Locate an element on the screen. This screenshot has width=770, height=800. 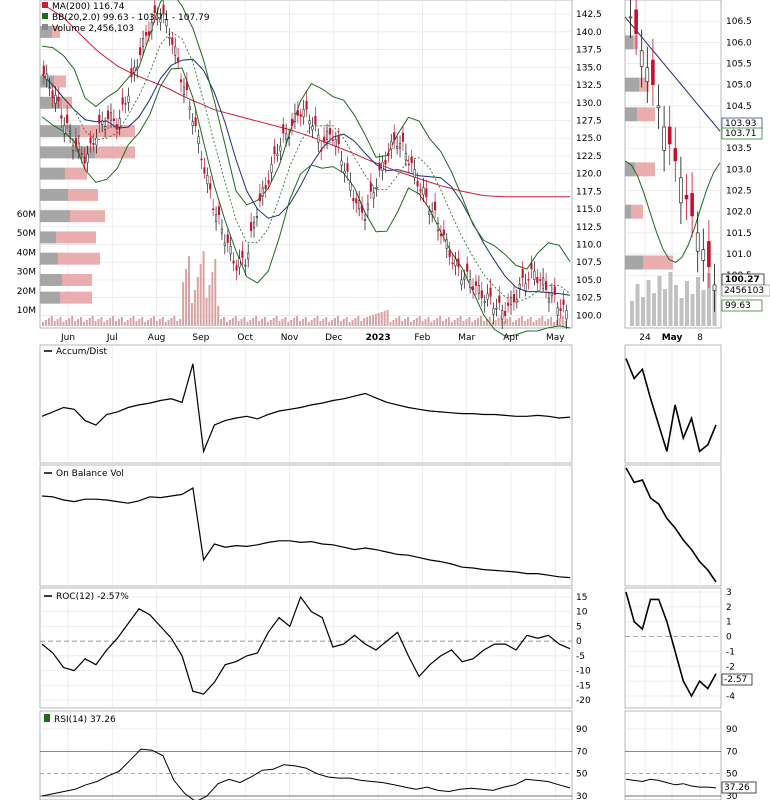
zoom-roc-tick: 2 is located at coordinates (729, 608).